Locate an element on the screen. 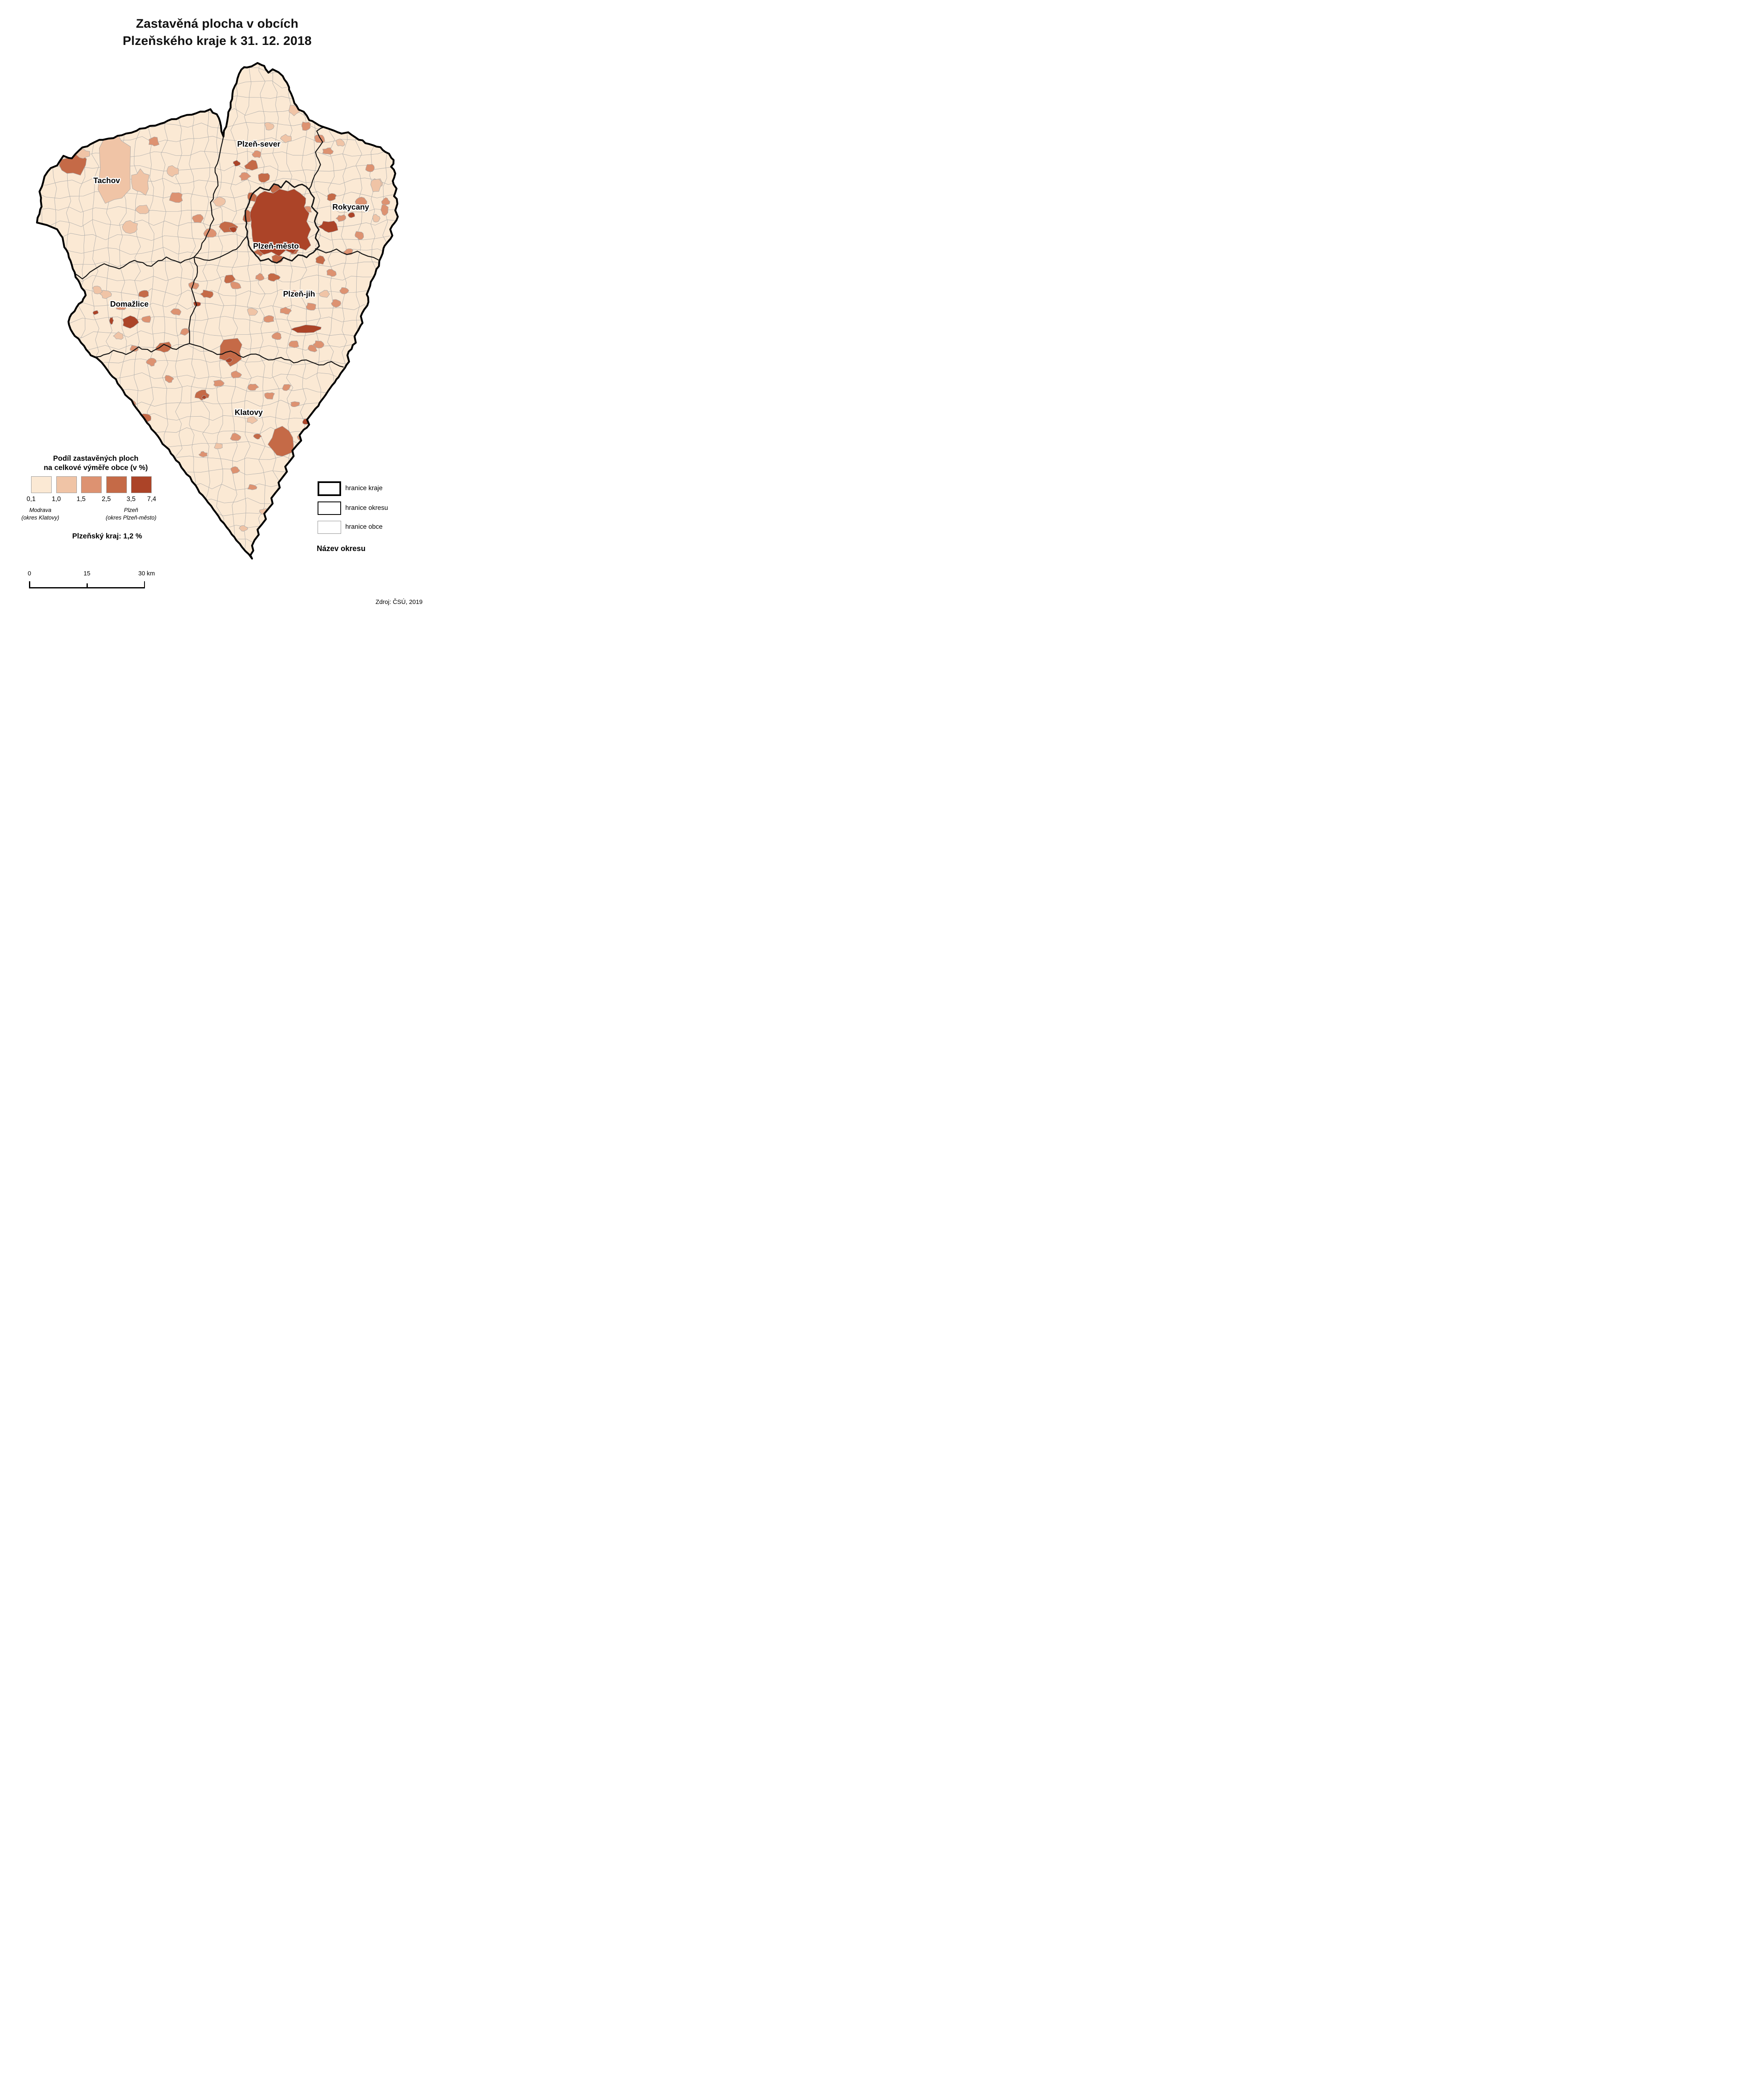 This screenshot has height=2100, width=1737. scale-label-0: 0 is located at coordinates (29, 573).